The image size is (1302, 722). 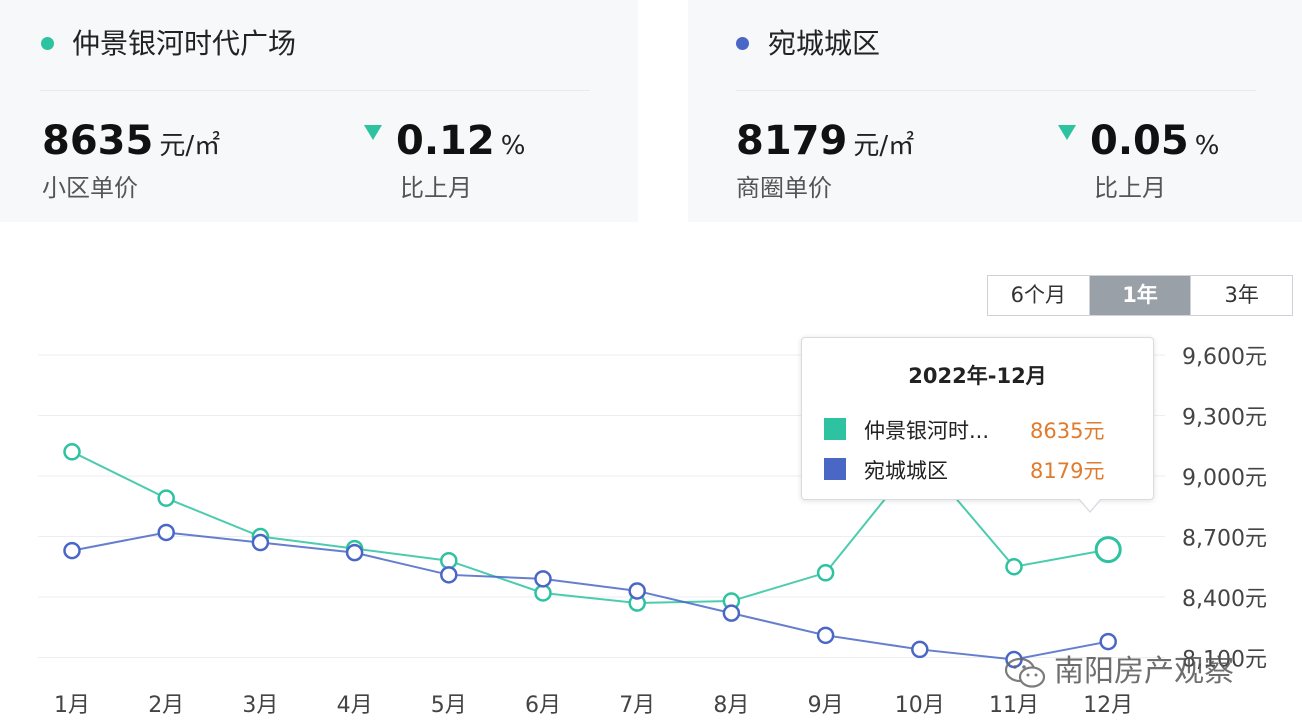 What do you see at coordinates (1224, 418) in the screenshot?
I see `y-tick-label: 9,300元` at bounding box center [1224, 418].